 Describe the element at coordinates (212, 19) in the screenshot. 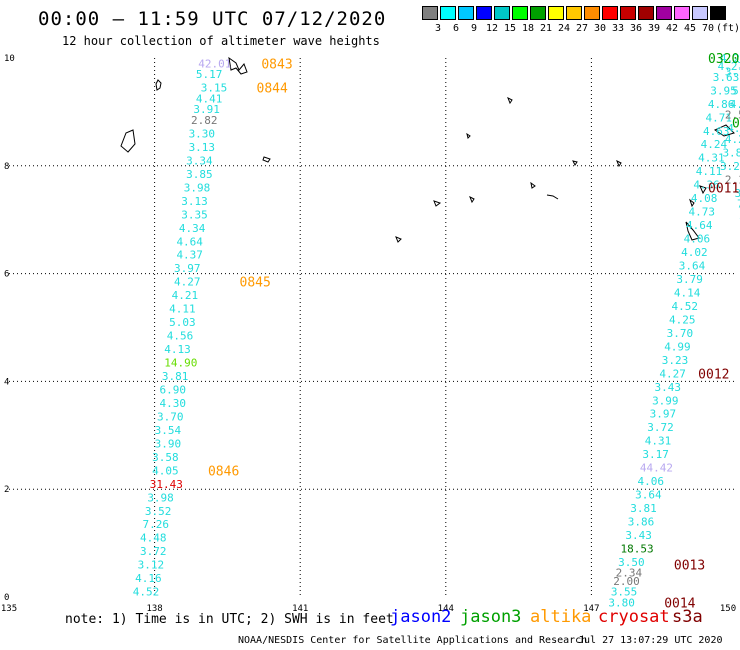

I see `map-title: 00:00 – 11:59 UTC 07/12/2020` at that location.